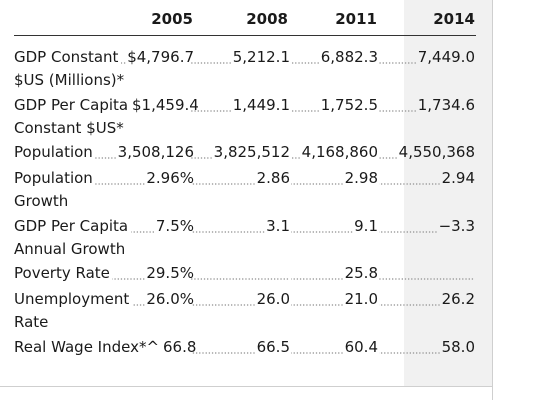 Image resolution: width=542 pixels, height=400 pixels. What do you see at coordinates (349, 57) in the screenshot?
I see `cell-value: 6,882.3` at bounding box center [349, 57].